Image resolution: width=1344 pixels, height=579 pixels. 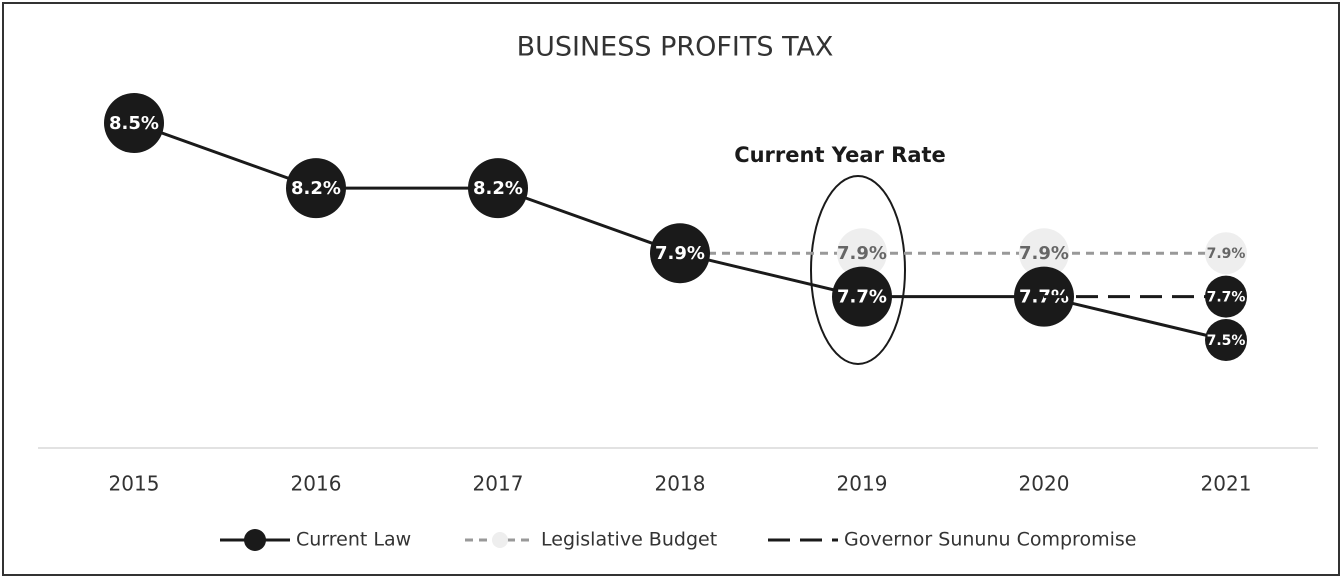 I want to click on data-label: 7.5%, so click(x=1226, y=341).